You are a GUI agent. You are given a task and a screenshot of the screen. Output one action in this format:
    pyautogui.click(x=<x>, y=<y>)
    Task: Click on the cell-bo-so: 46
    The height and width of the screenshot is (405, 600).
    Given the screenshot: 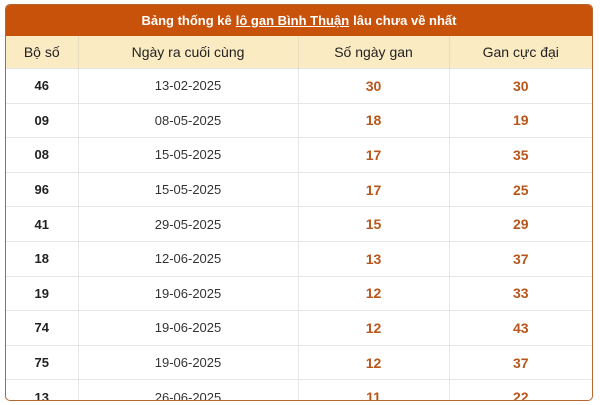 What is the action you would take?
    pyautogui.click(x=42, y=86)
    